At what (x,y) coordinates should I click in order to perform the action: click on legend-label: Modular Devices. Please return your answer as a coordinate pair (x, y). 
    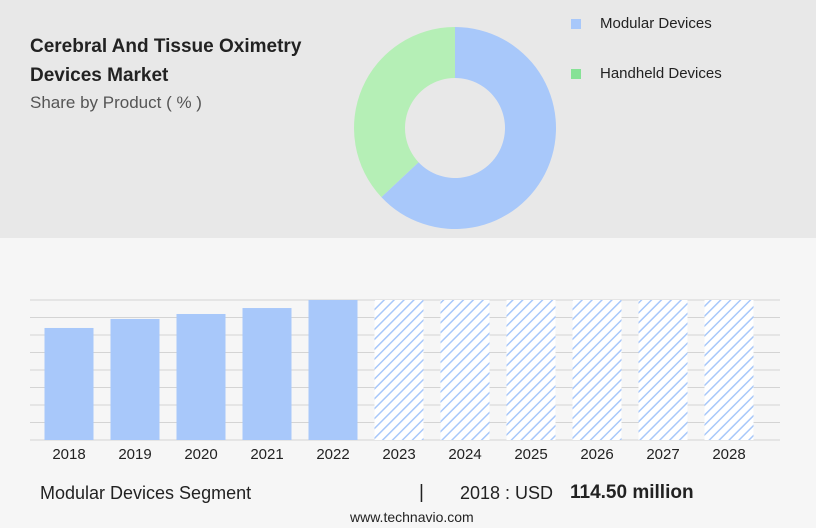
    Looking at the image, I should click on (656, 23).